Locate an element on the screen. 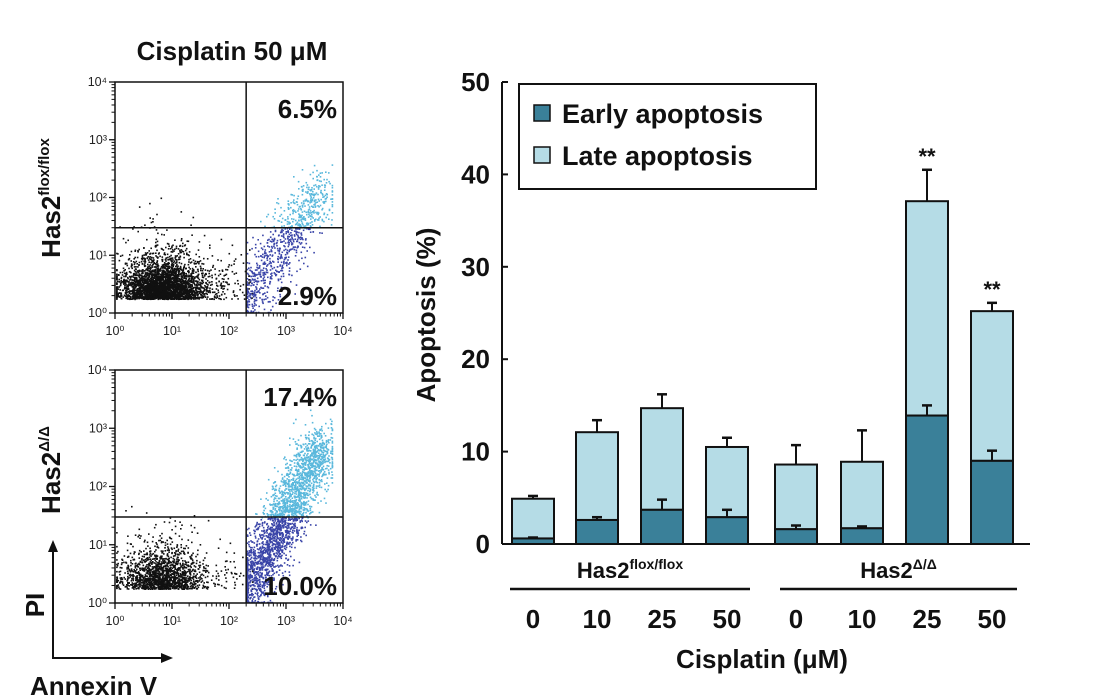  genotype-label-delta: Has2Δ/Δ is located at coordinates (51, 470).